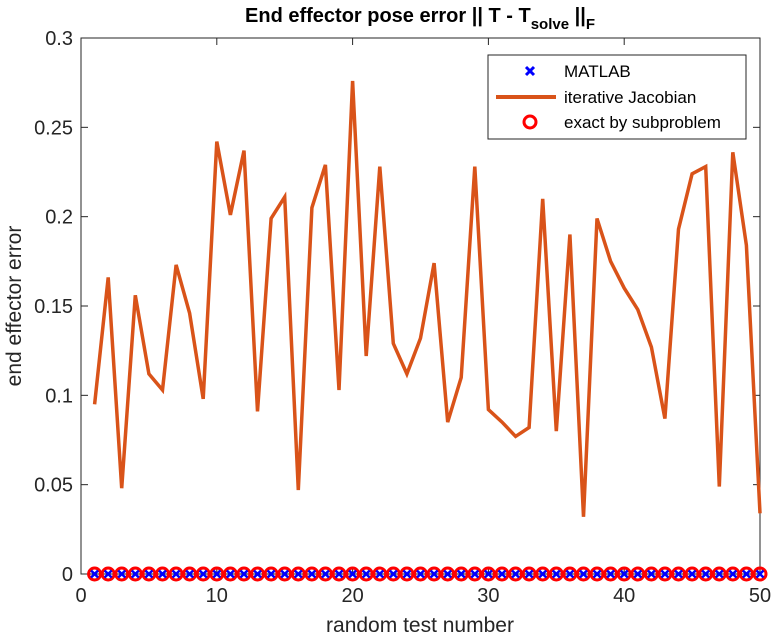  What do you see at coordinates (80, 596) in the screenshot?
I see `x-tick-label: 0` at bounding box center [80, 596].